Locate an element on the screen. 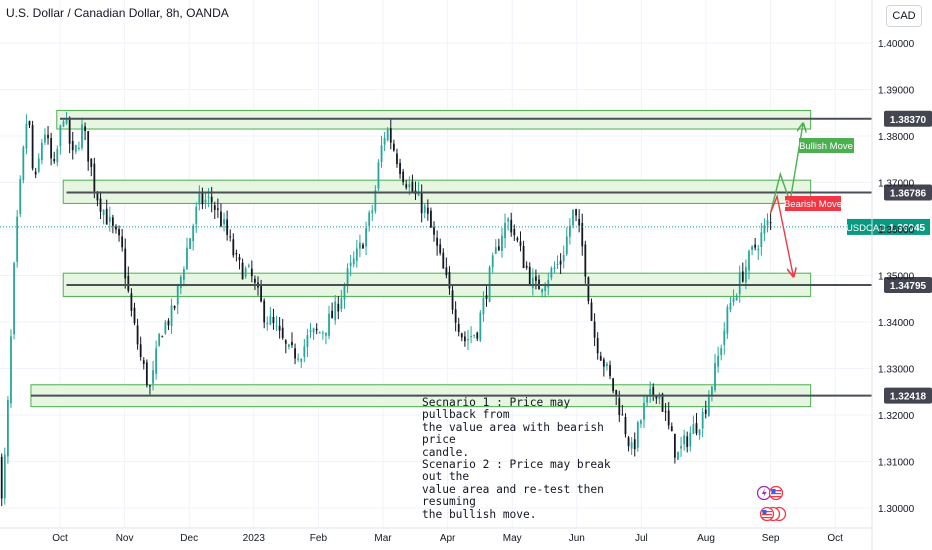 This screenshot has width=932, height=550. x-tick-label: 2023 is located at coordinates (254, 538).